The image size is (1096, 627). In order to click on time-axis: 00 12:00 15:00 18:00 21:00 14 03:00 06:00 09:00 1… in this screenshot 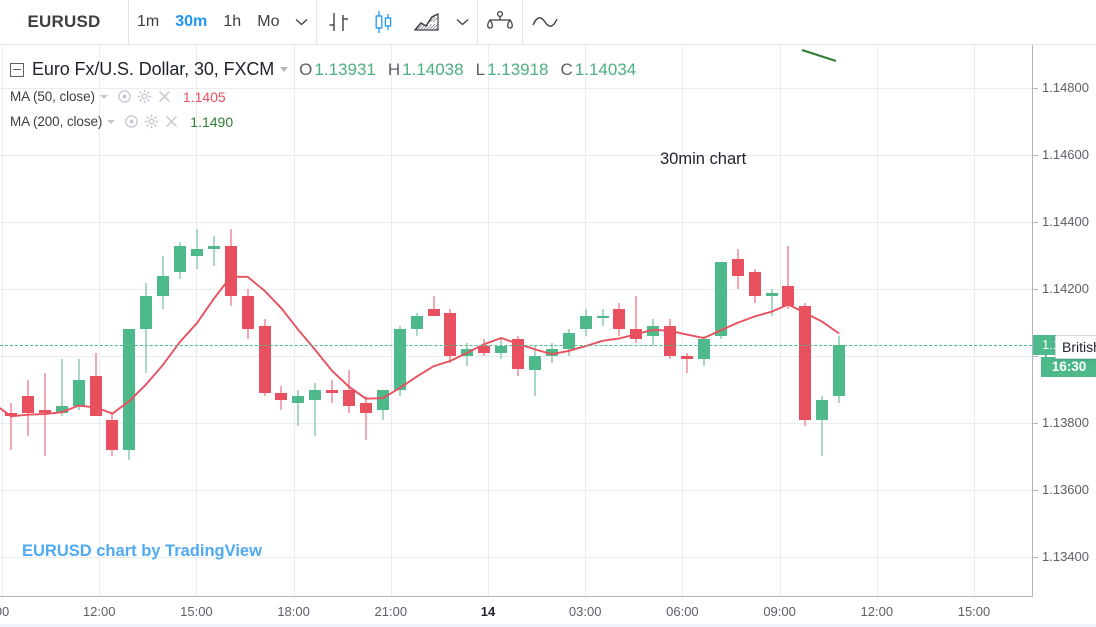, I will do `click(548, 612)`.